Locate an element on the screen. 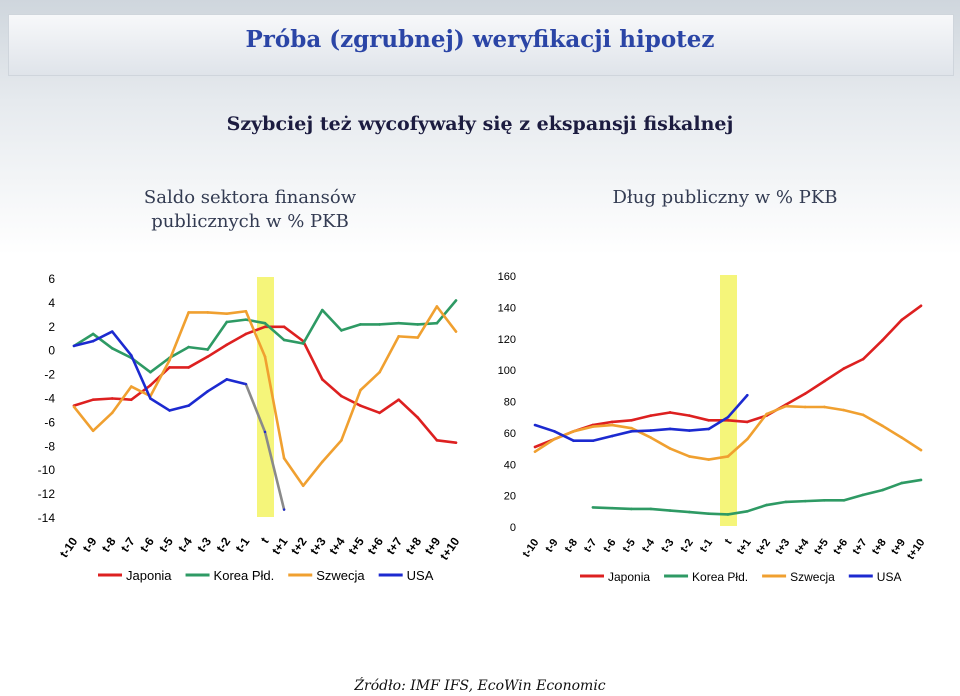  balance-xtick-label: t-2 is located at coordinates (223, 544).